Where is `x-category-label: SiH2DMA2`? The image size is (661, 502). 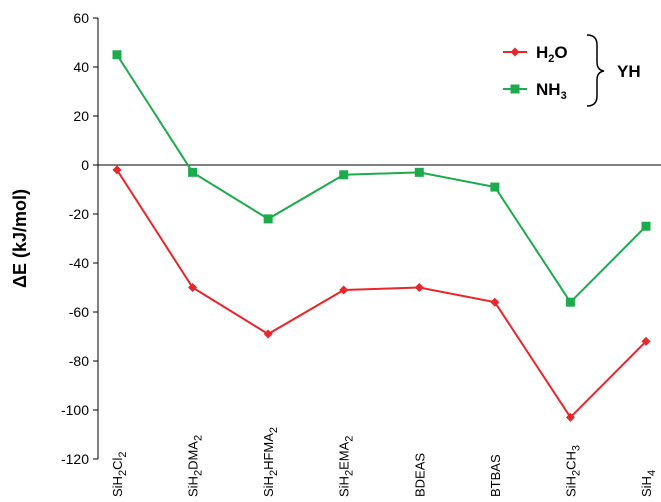 x-category-label: SiH2DMA2 is located at coordinates (195, 466).